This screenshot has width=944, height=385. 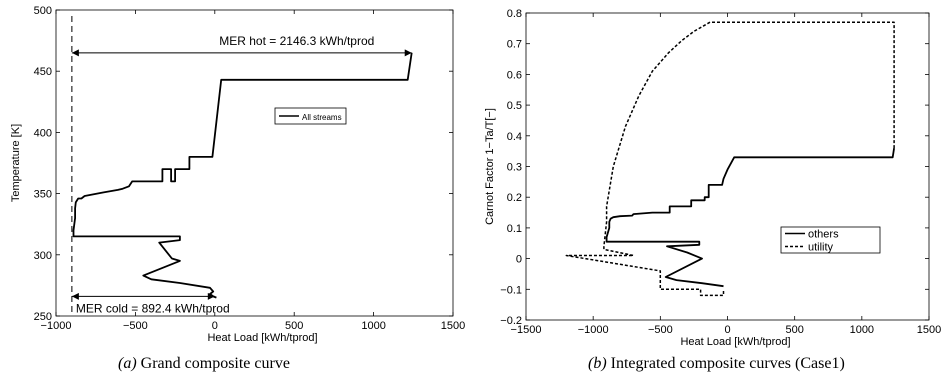 What do you see at coordinates (750, 217) in the screenshot?
I see `series-line-others` at bounding box center [750, 217].